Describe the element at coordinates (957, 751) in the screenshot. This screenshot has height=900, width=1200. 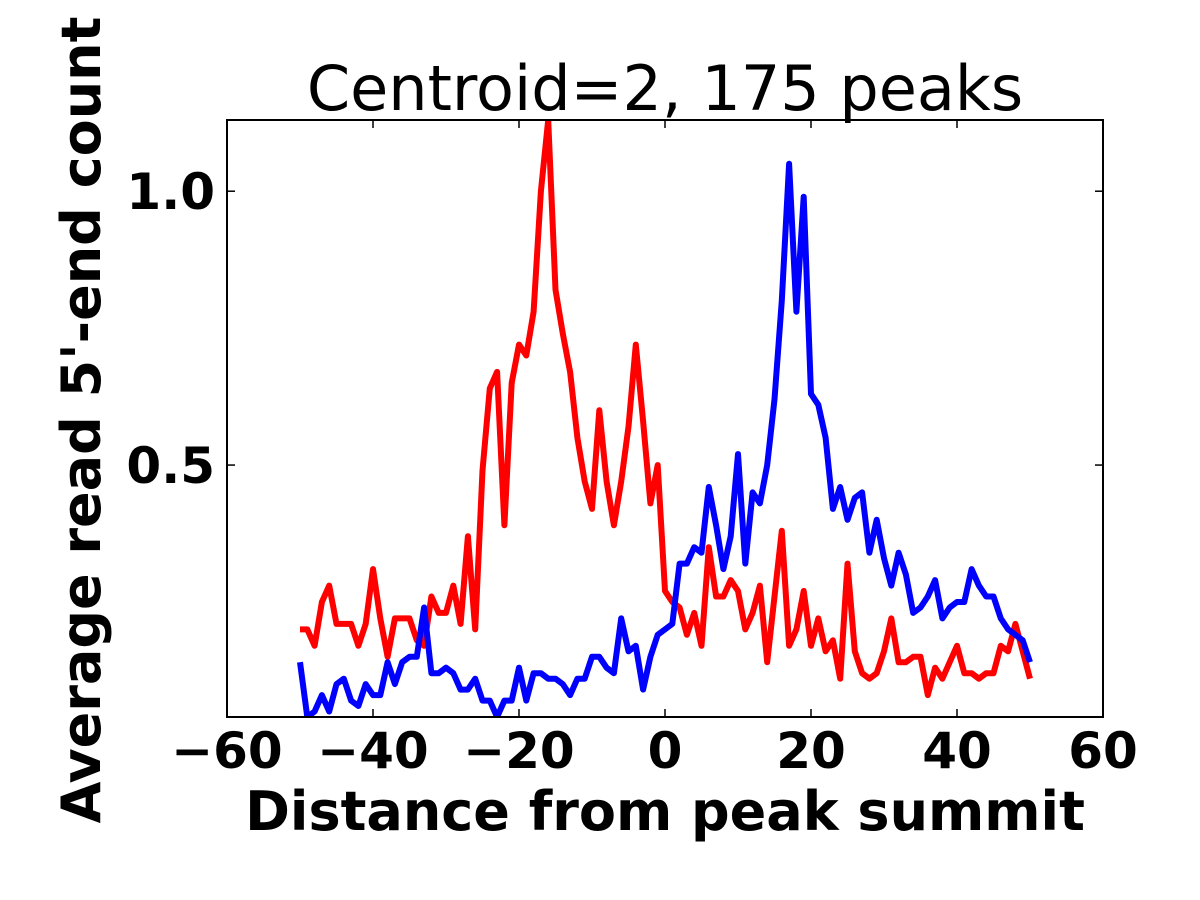
I see `x-tick-label: 40` at that location.